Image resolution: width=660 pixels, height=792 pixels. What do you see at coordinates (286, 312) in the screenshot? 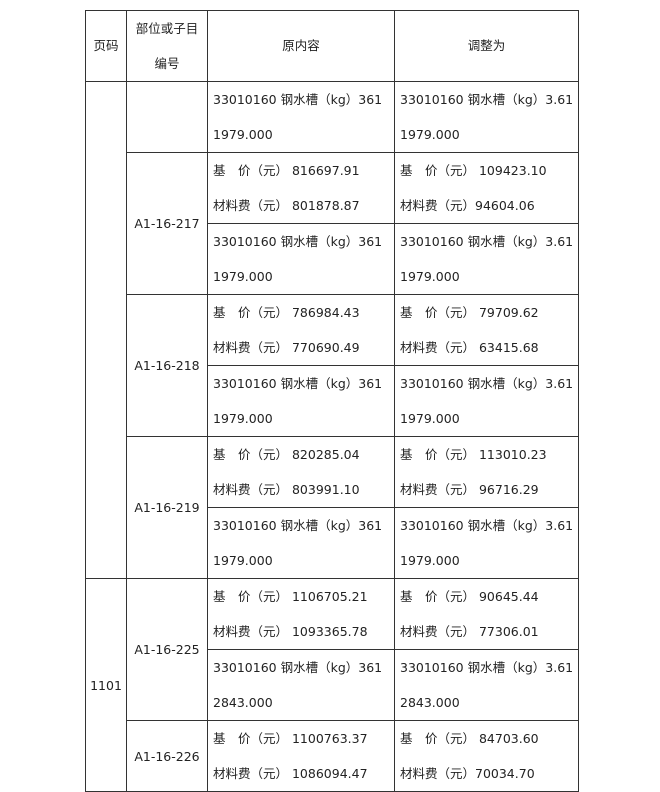
I see `cell-line: 基 价（元） 786984.43` at bounding box center [286, 312].